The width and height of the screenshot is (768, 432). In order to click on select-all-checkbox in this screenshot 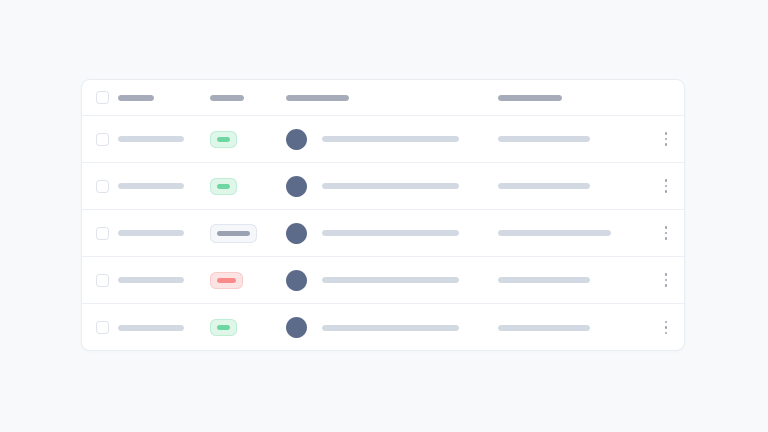, I will do `click(102, 97)`.